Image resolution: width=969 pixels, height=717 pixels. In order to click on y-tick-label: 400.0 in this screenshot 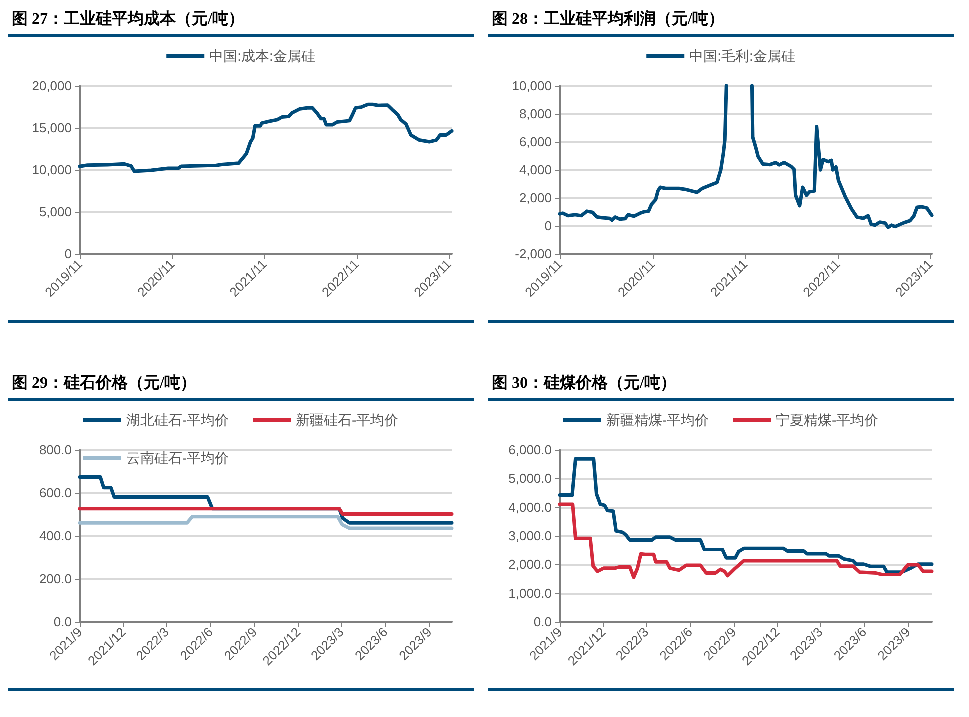, I will do `click(55, 536)`.